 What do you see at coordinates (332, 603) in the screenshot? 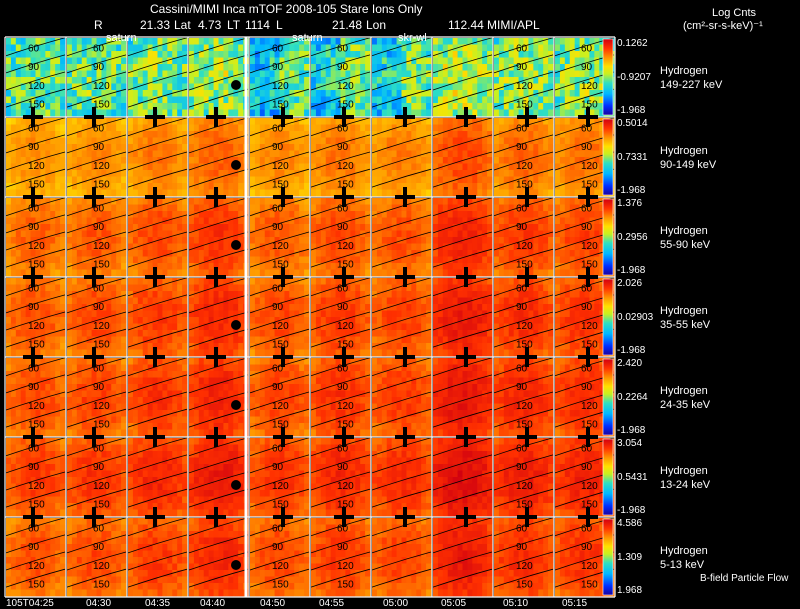
I see `time-tick-label: 04:55` at bounding box center [332, 603].